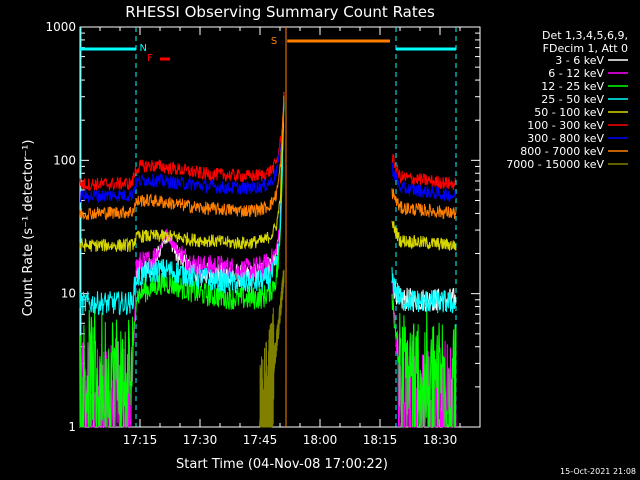  What do you see at coordinates (565, 125) in the screenshot?
I see `legend-entry-label: 100 - 300 keV` at bounding box center [565, 125].